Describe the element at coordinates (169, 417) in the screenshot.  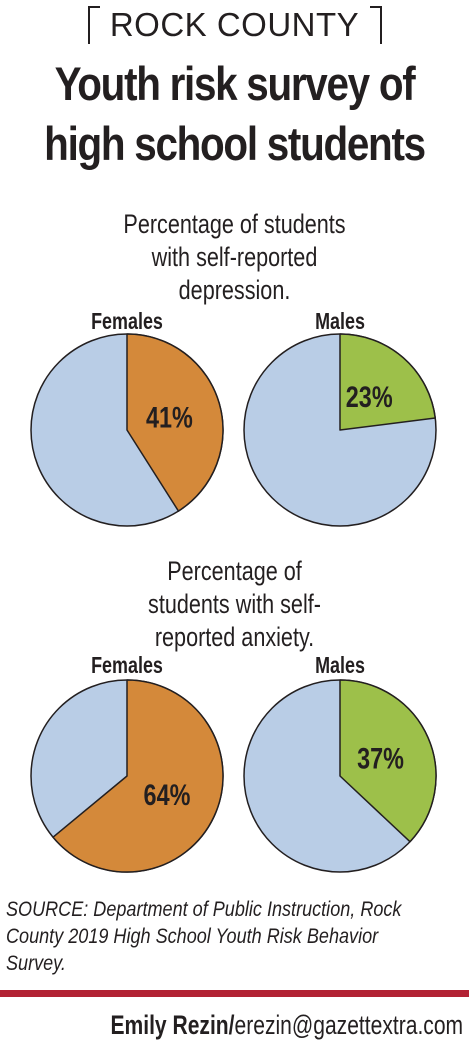
I see `pie-depression-females-value-label: 41%` at that location.